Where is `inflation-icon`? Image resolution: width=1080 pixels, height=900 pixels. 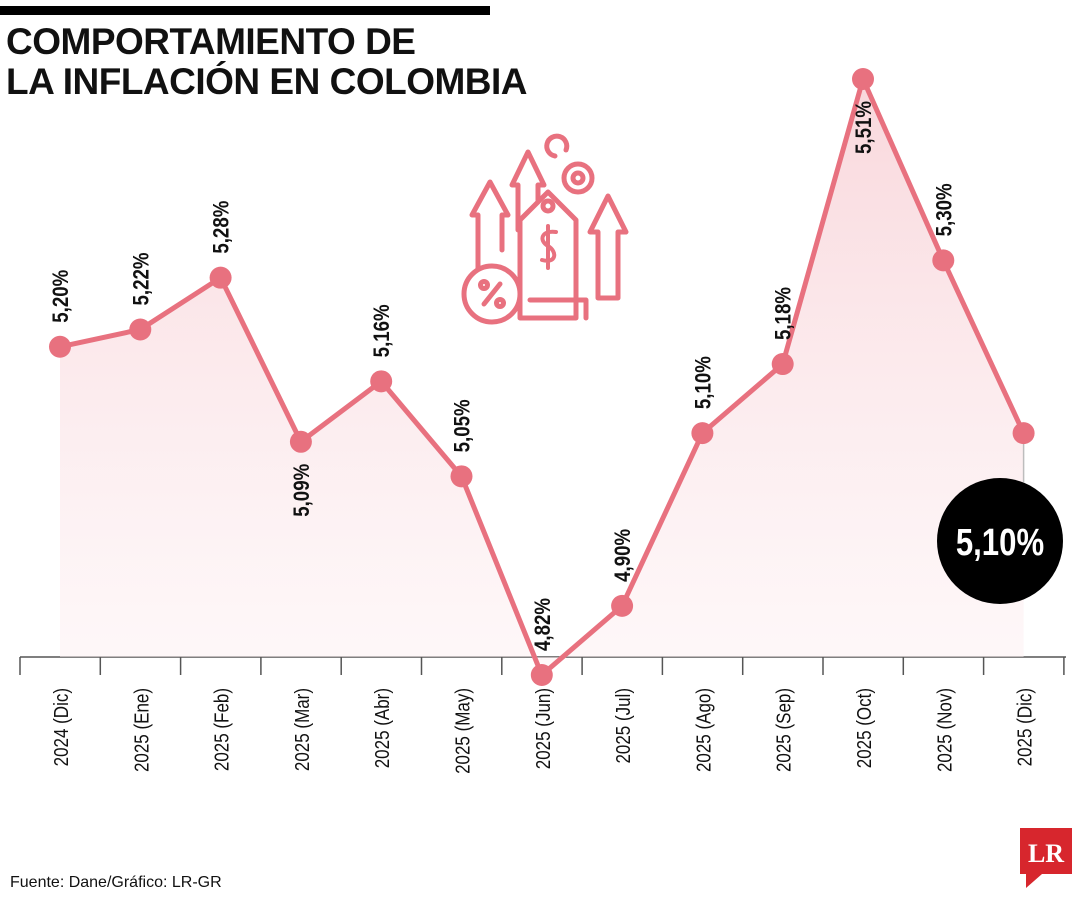 inflation-icon is located at coordinates (545, 229).